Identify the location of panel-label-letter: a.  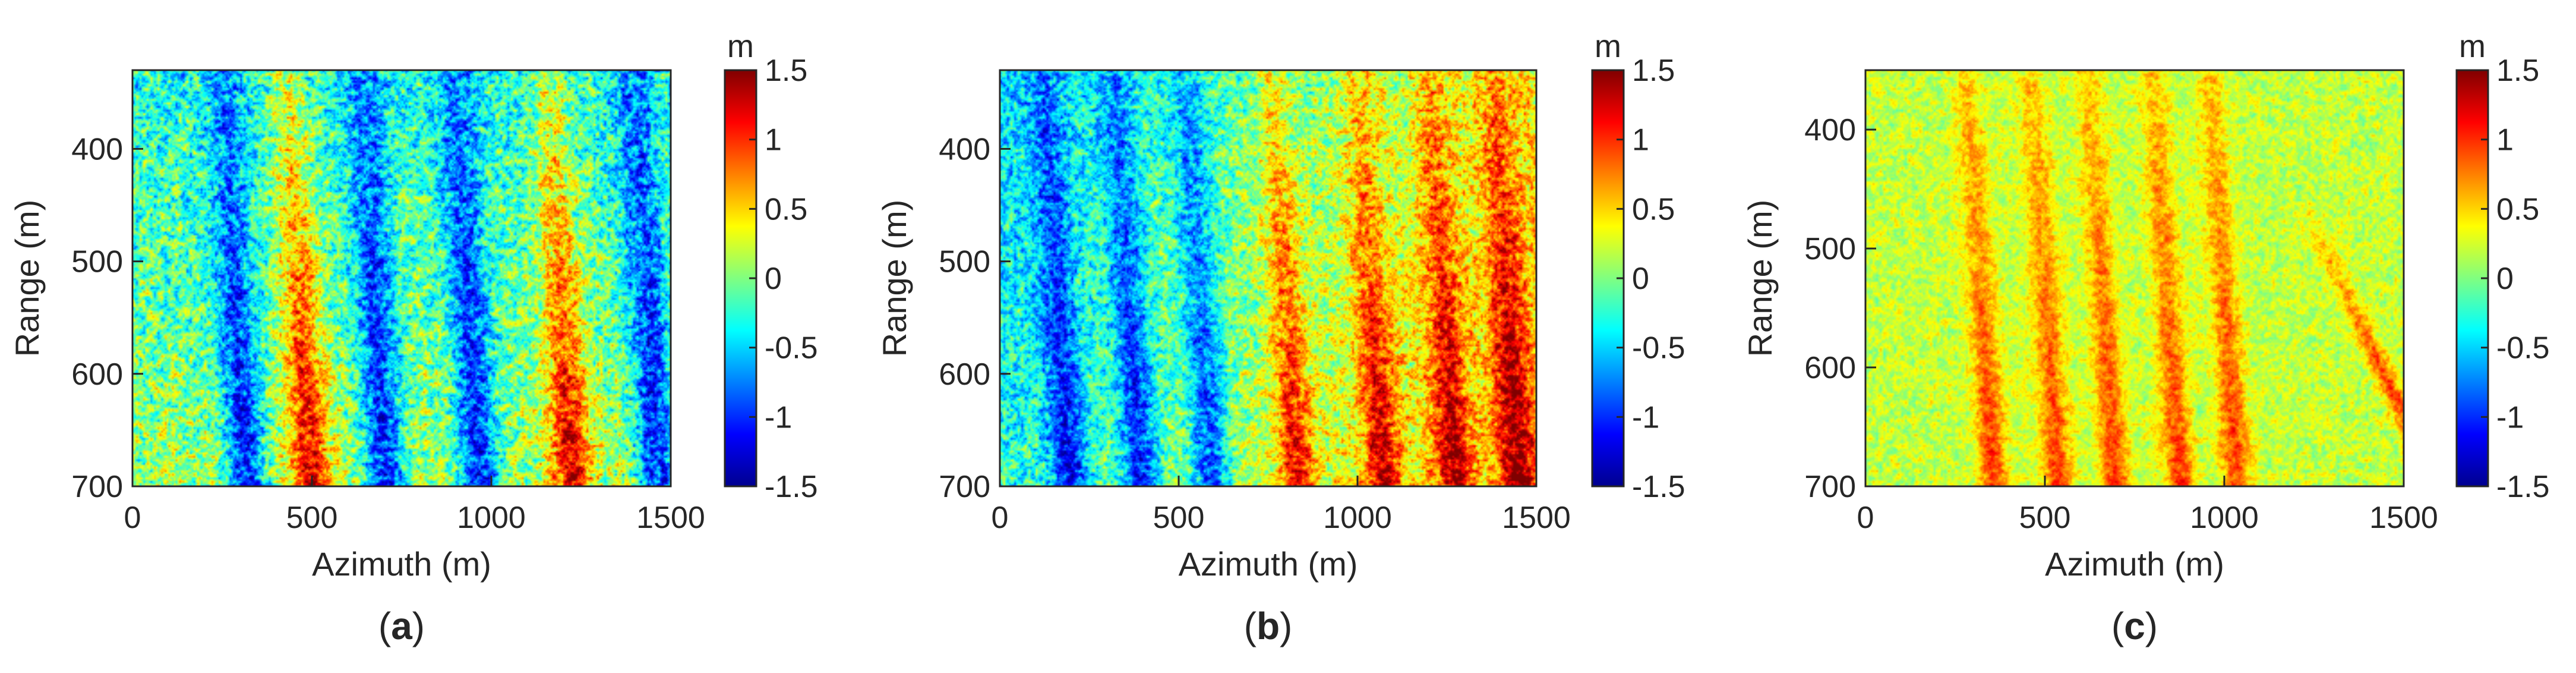
(401, 626).